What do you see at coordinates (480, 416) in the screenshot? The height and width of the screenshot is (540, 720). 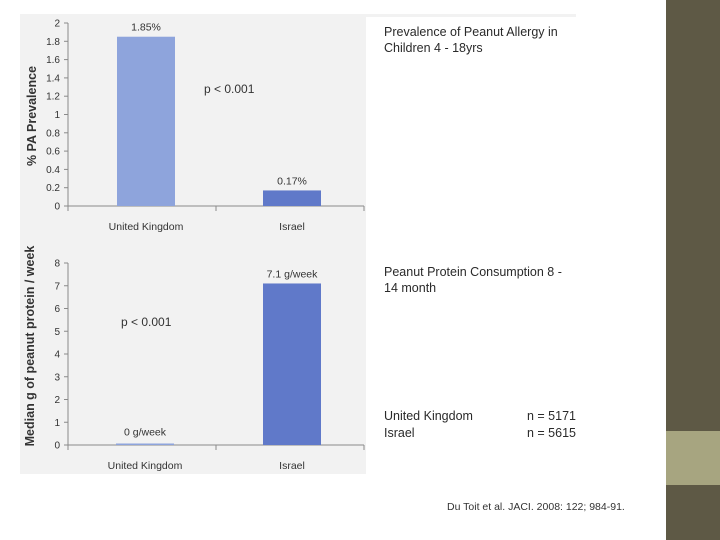 I see `legend-row-uk: United Kingdom n = 5171` at bounding box center [480, 416].